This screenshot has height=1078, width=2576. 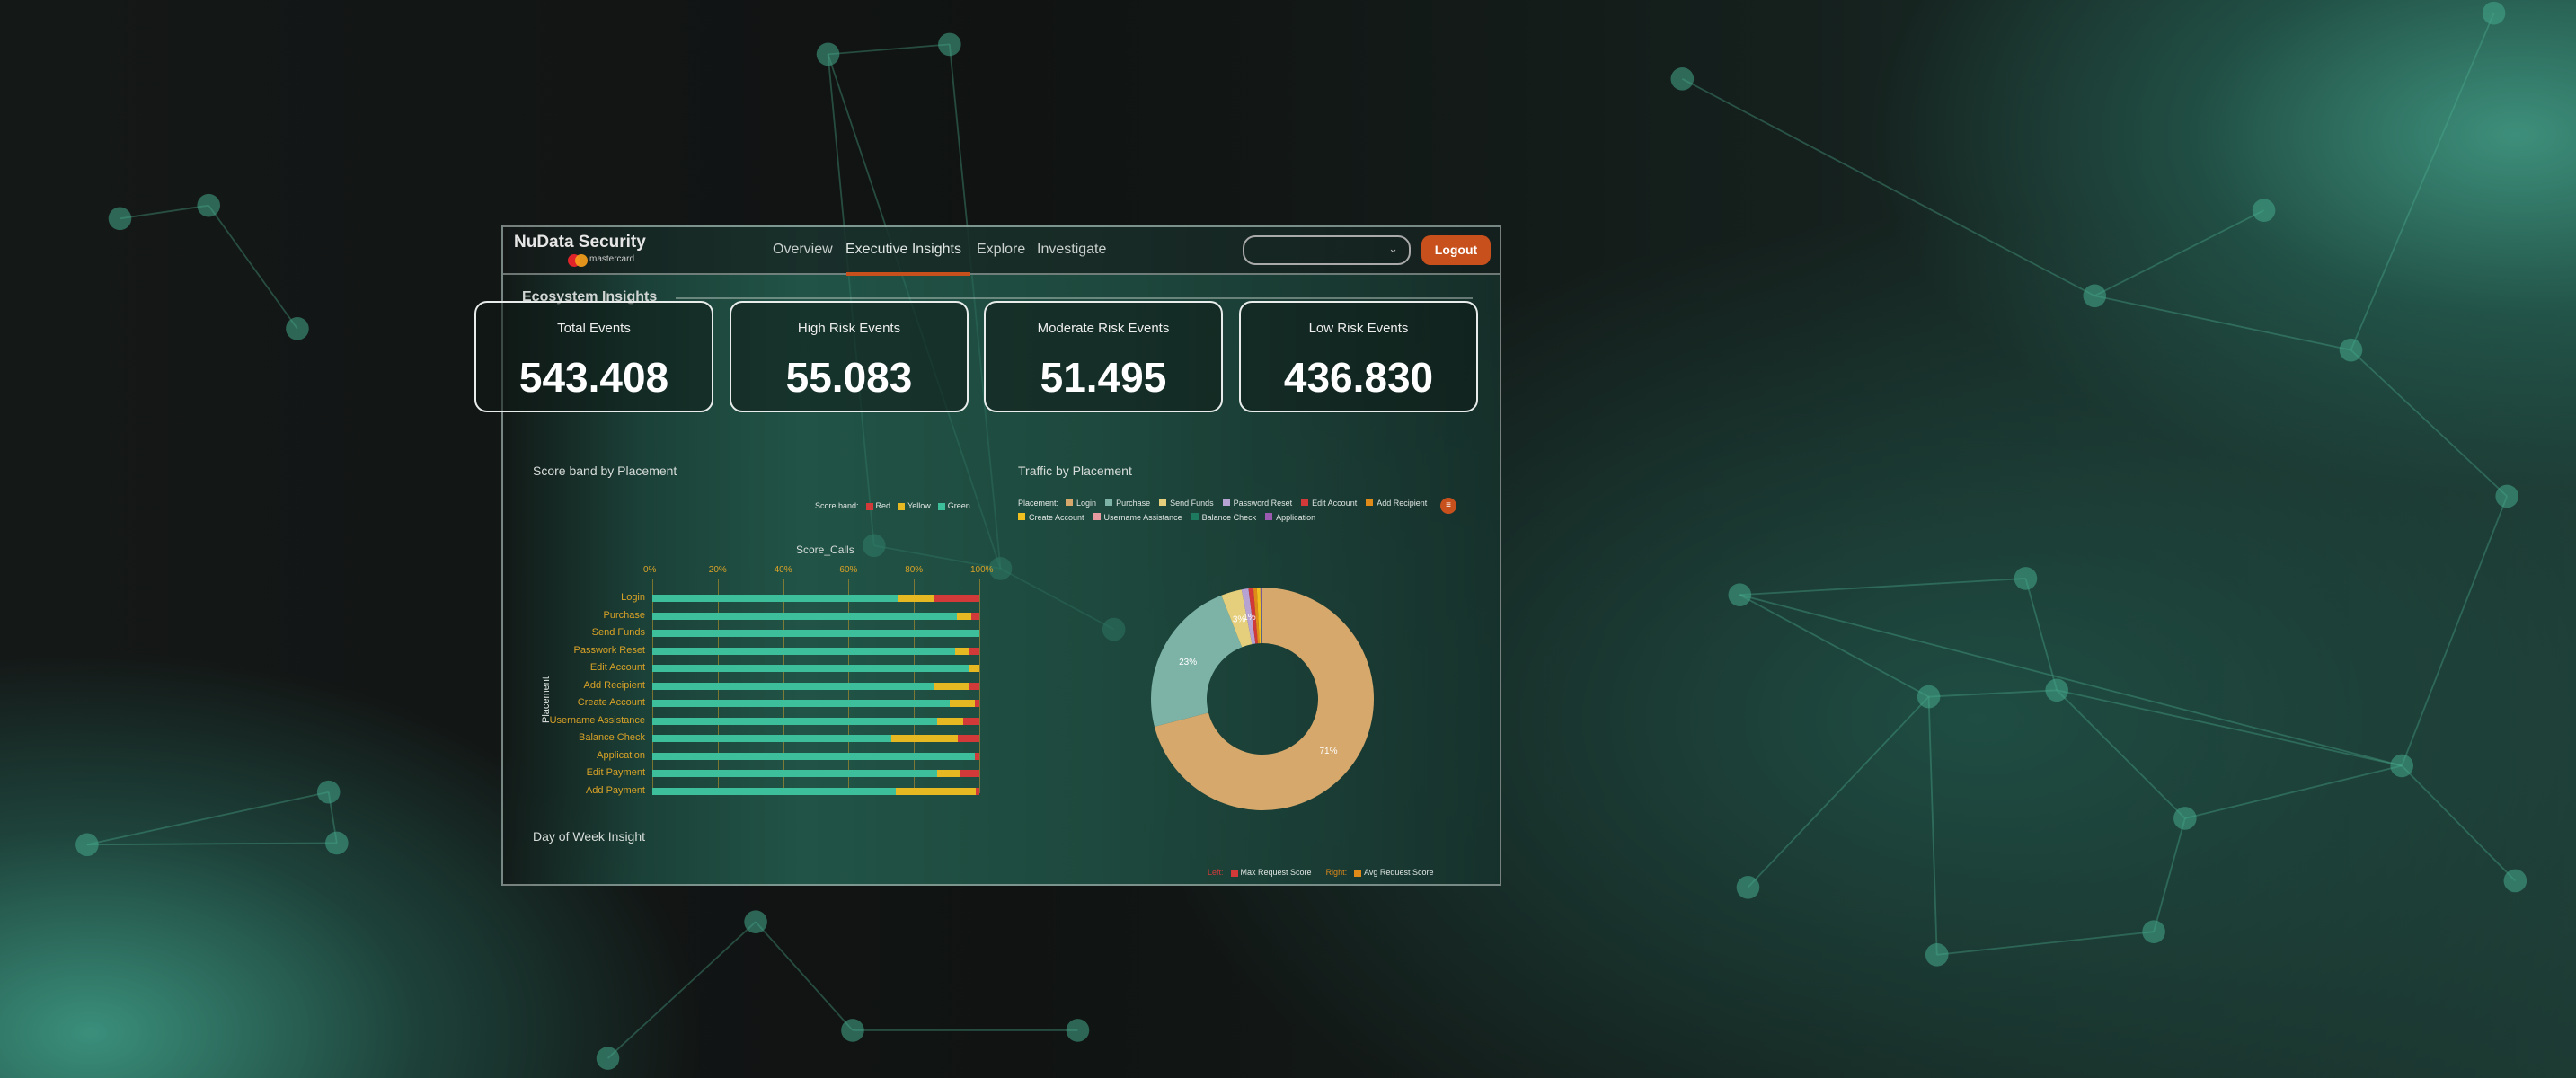 I want to click on kpi-label: Total Events, so click(x=594, y=328).